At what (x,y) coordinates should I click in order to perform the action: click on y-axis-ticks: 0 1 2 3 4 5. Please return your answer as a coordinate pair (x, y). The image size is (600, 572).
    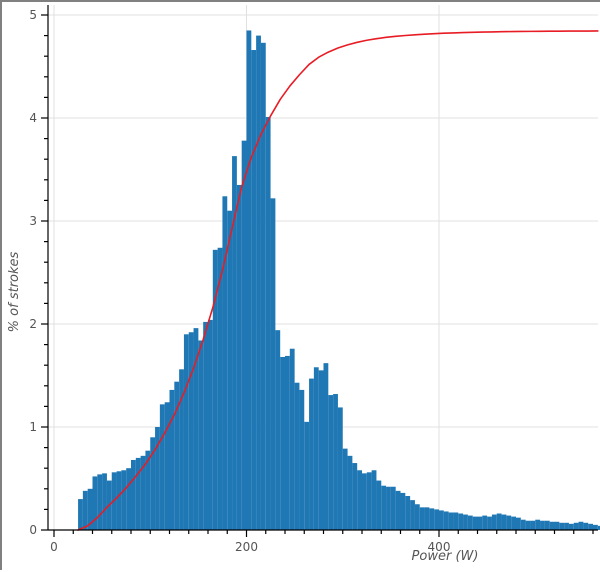
    Looking at the image, I should click on (38, 272).